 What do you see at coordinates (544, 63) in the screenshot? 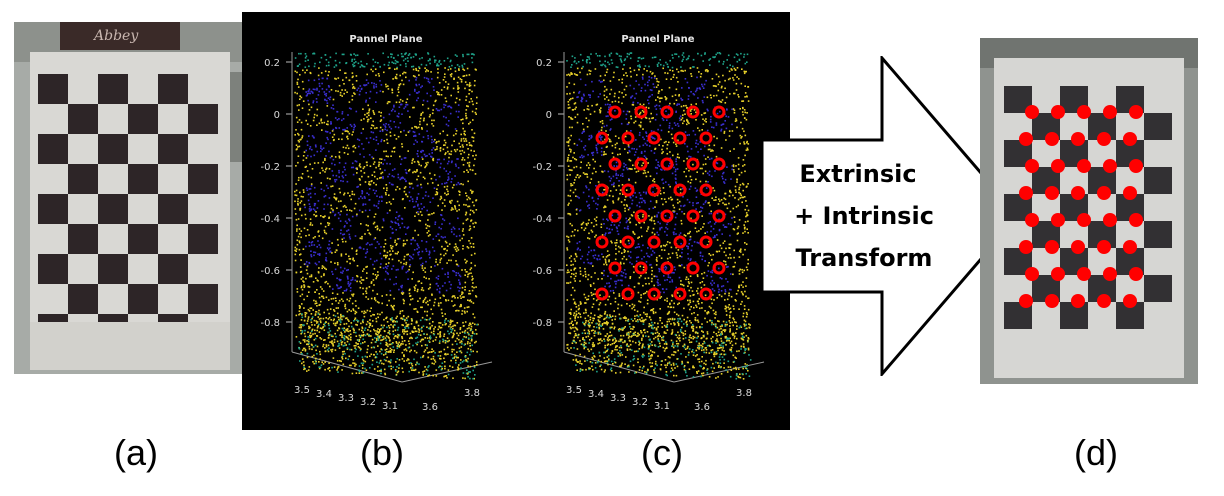
I see `z-tick-label: 0.2` at bounding box center [544, 63].